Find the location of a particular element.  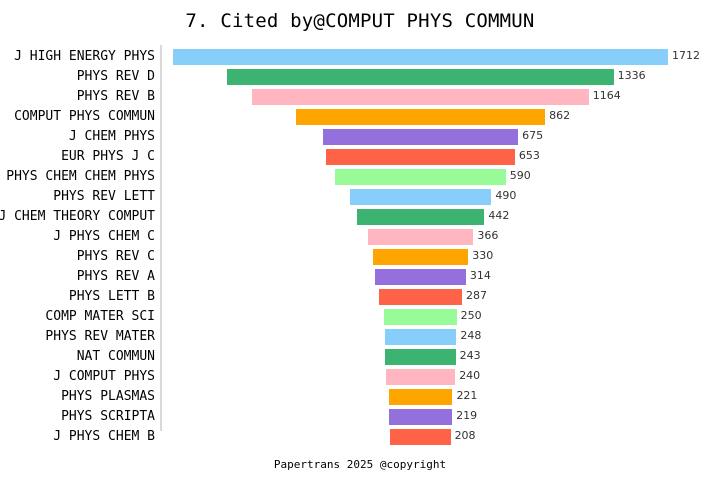

bar-row: PHYS REV D 1336 is located at coordinates (360, 77).